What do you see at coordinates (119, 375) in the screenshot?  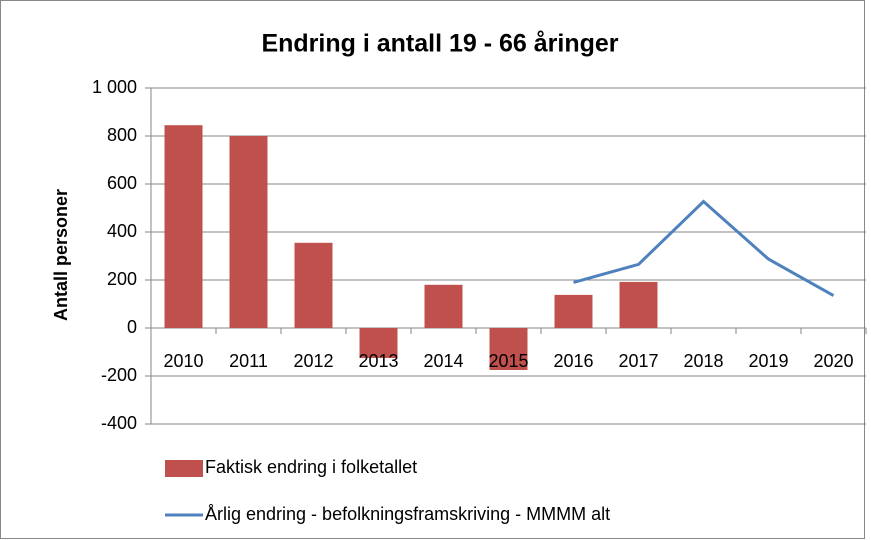 I see `y-tick-label: -200` at bounding box center [119, 375].